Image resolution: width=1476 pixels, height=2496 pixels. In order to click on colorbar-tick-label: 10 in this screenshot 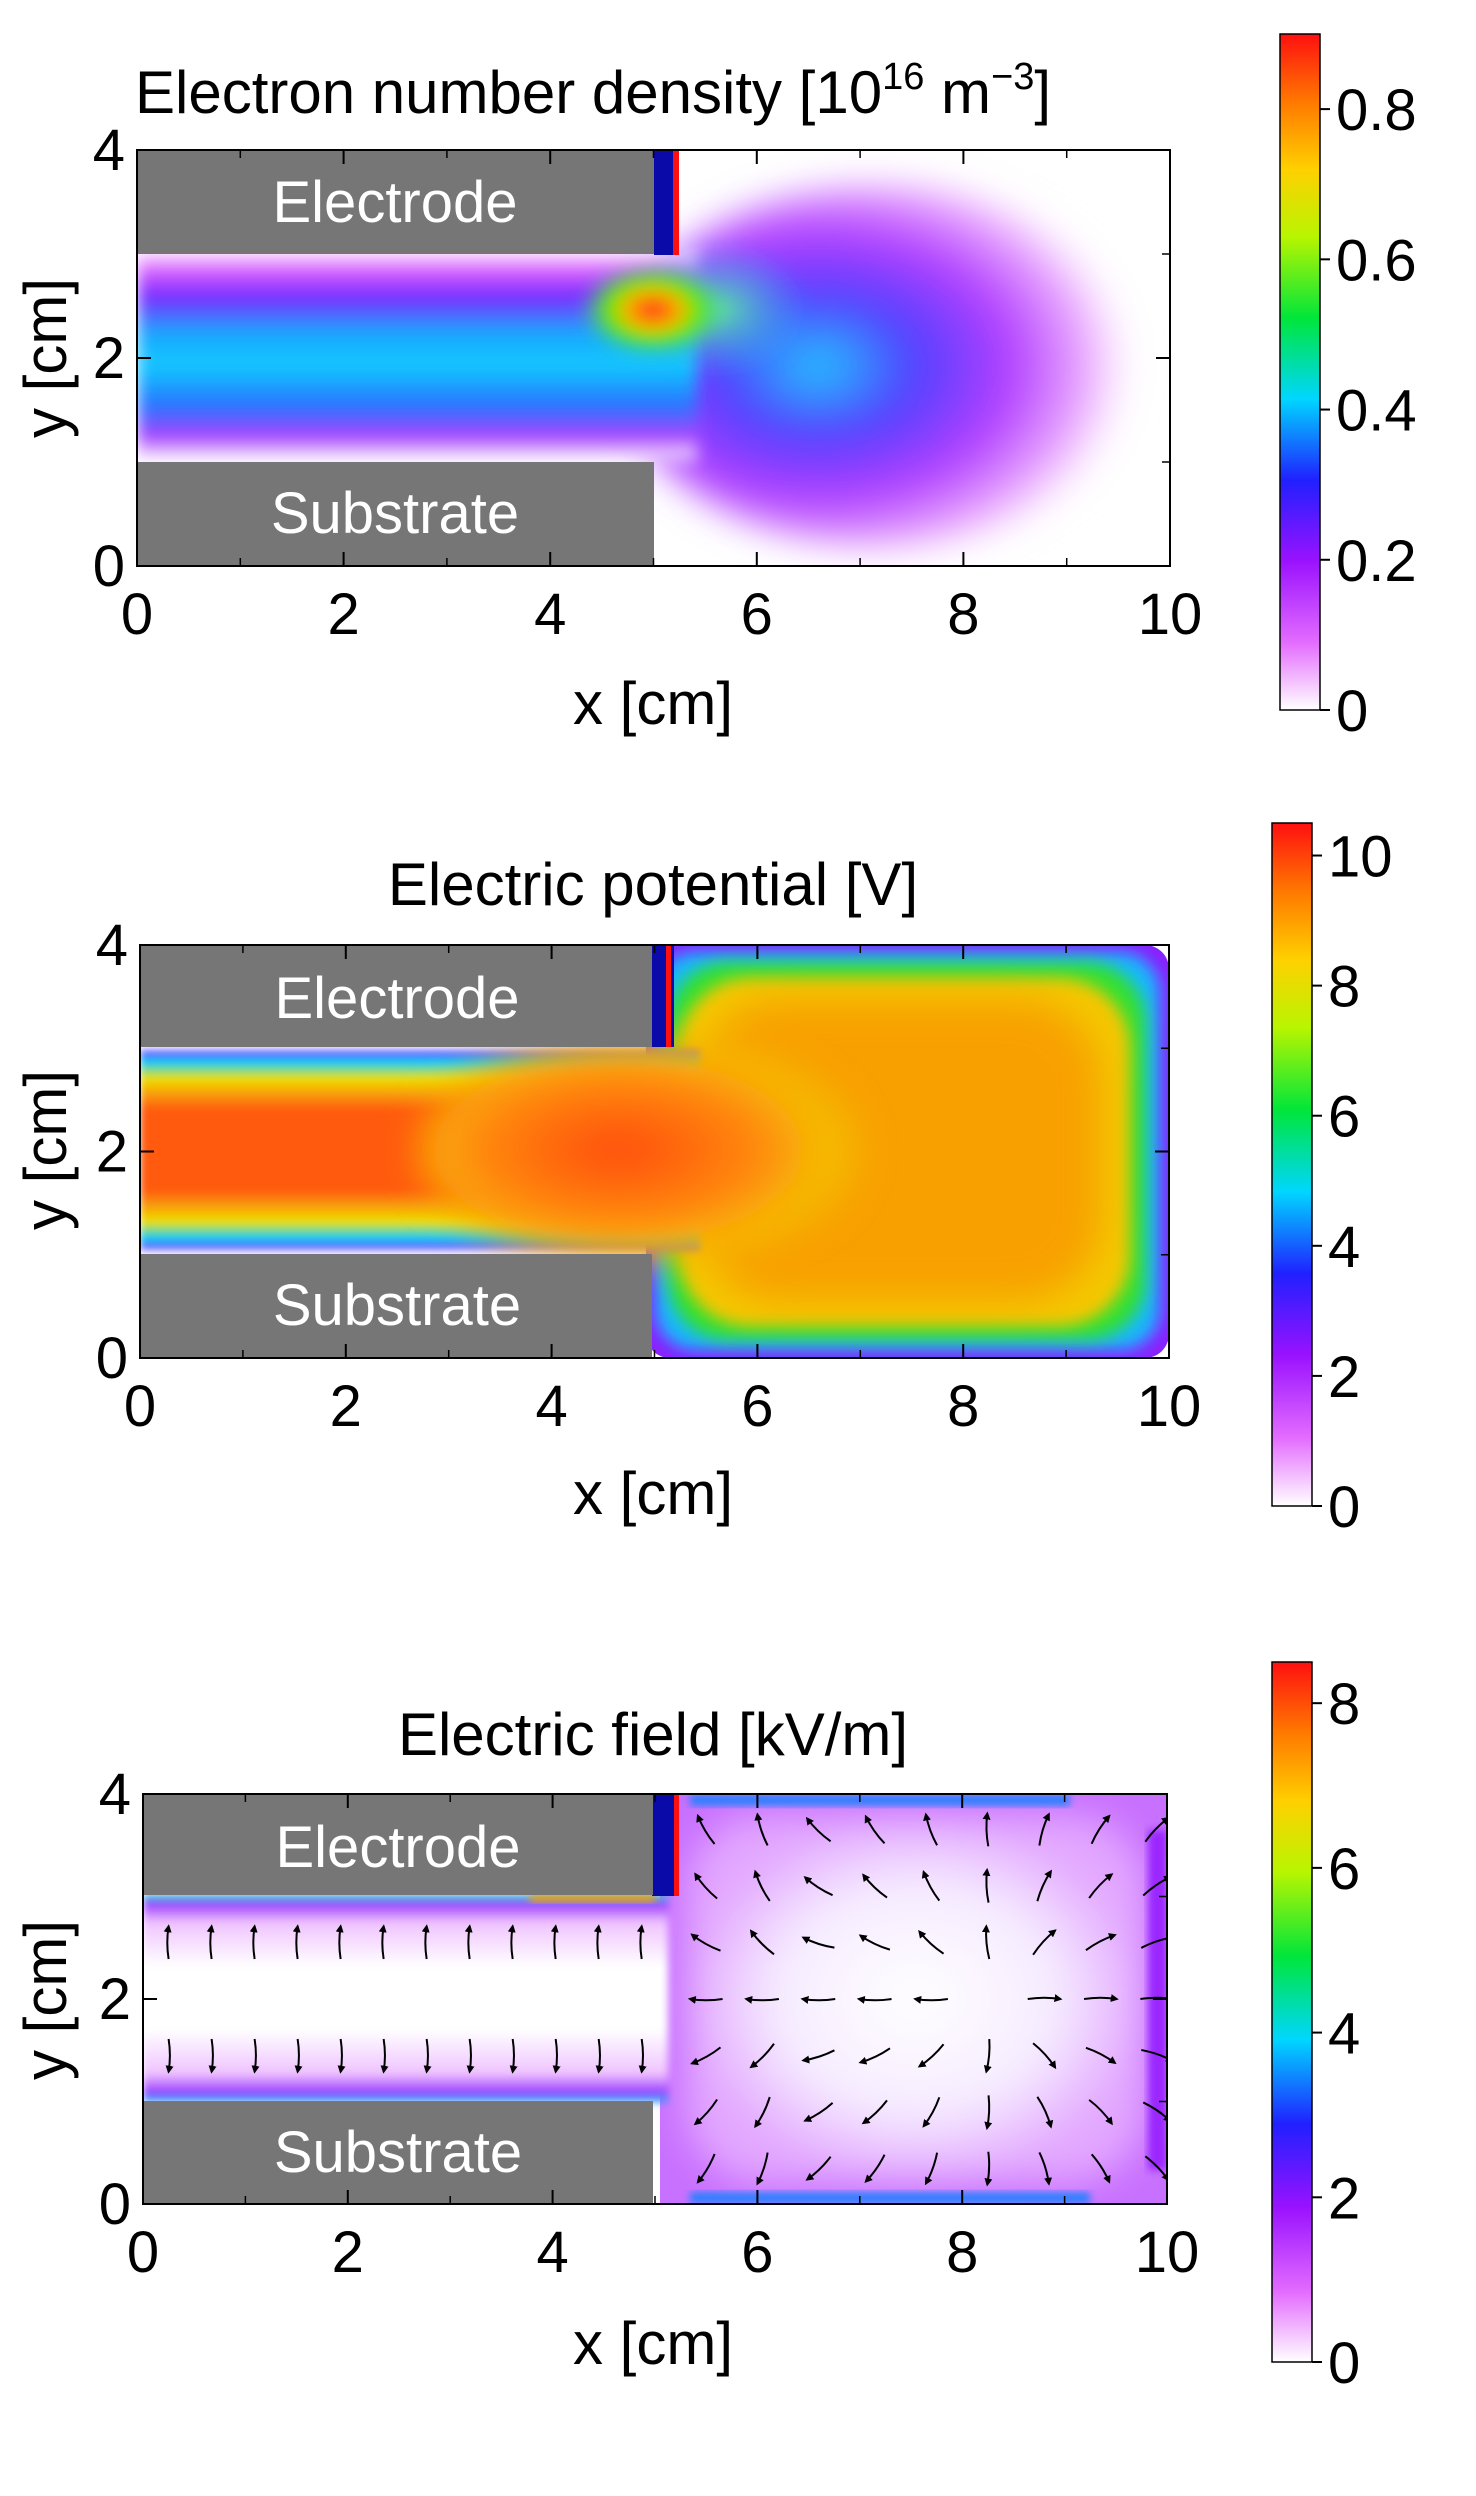, I will do `click(1360, 857)`.